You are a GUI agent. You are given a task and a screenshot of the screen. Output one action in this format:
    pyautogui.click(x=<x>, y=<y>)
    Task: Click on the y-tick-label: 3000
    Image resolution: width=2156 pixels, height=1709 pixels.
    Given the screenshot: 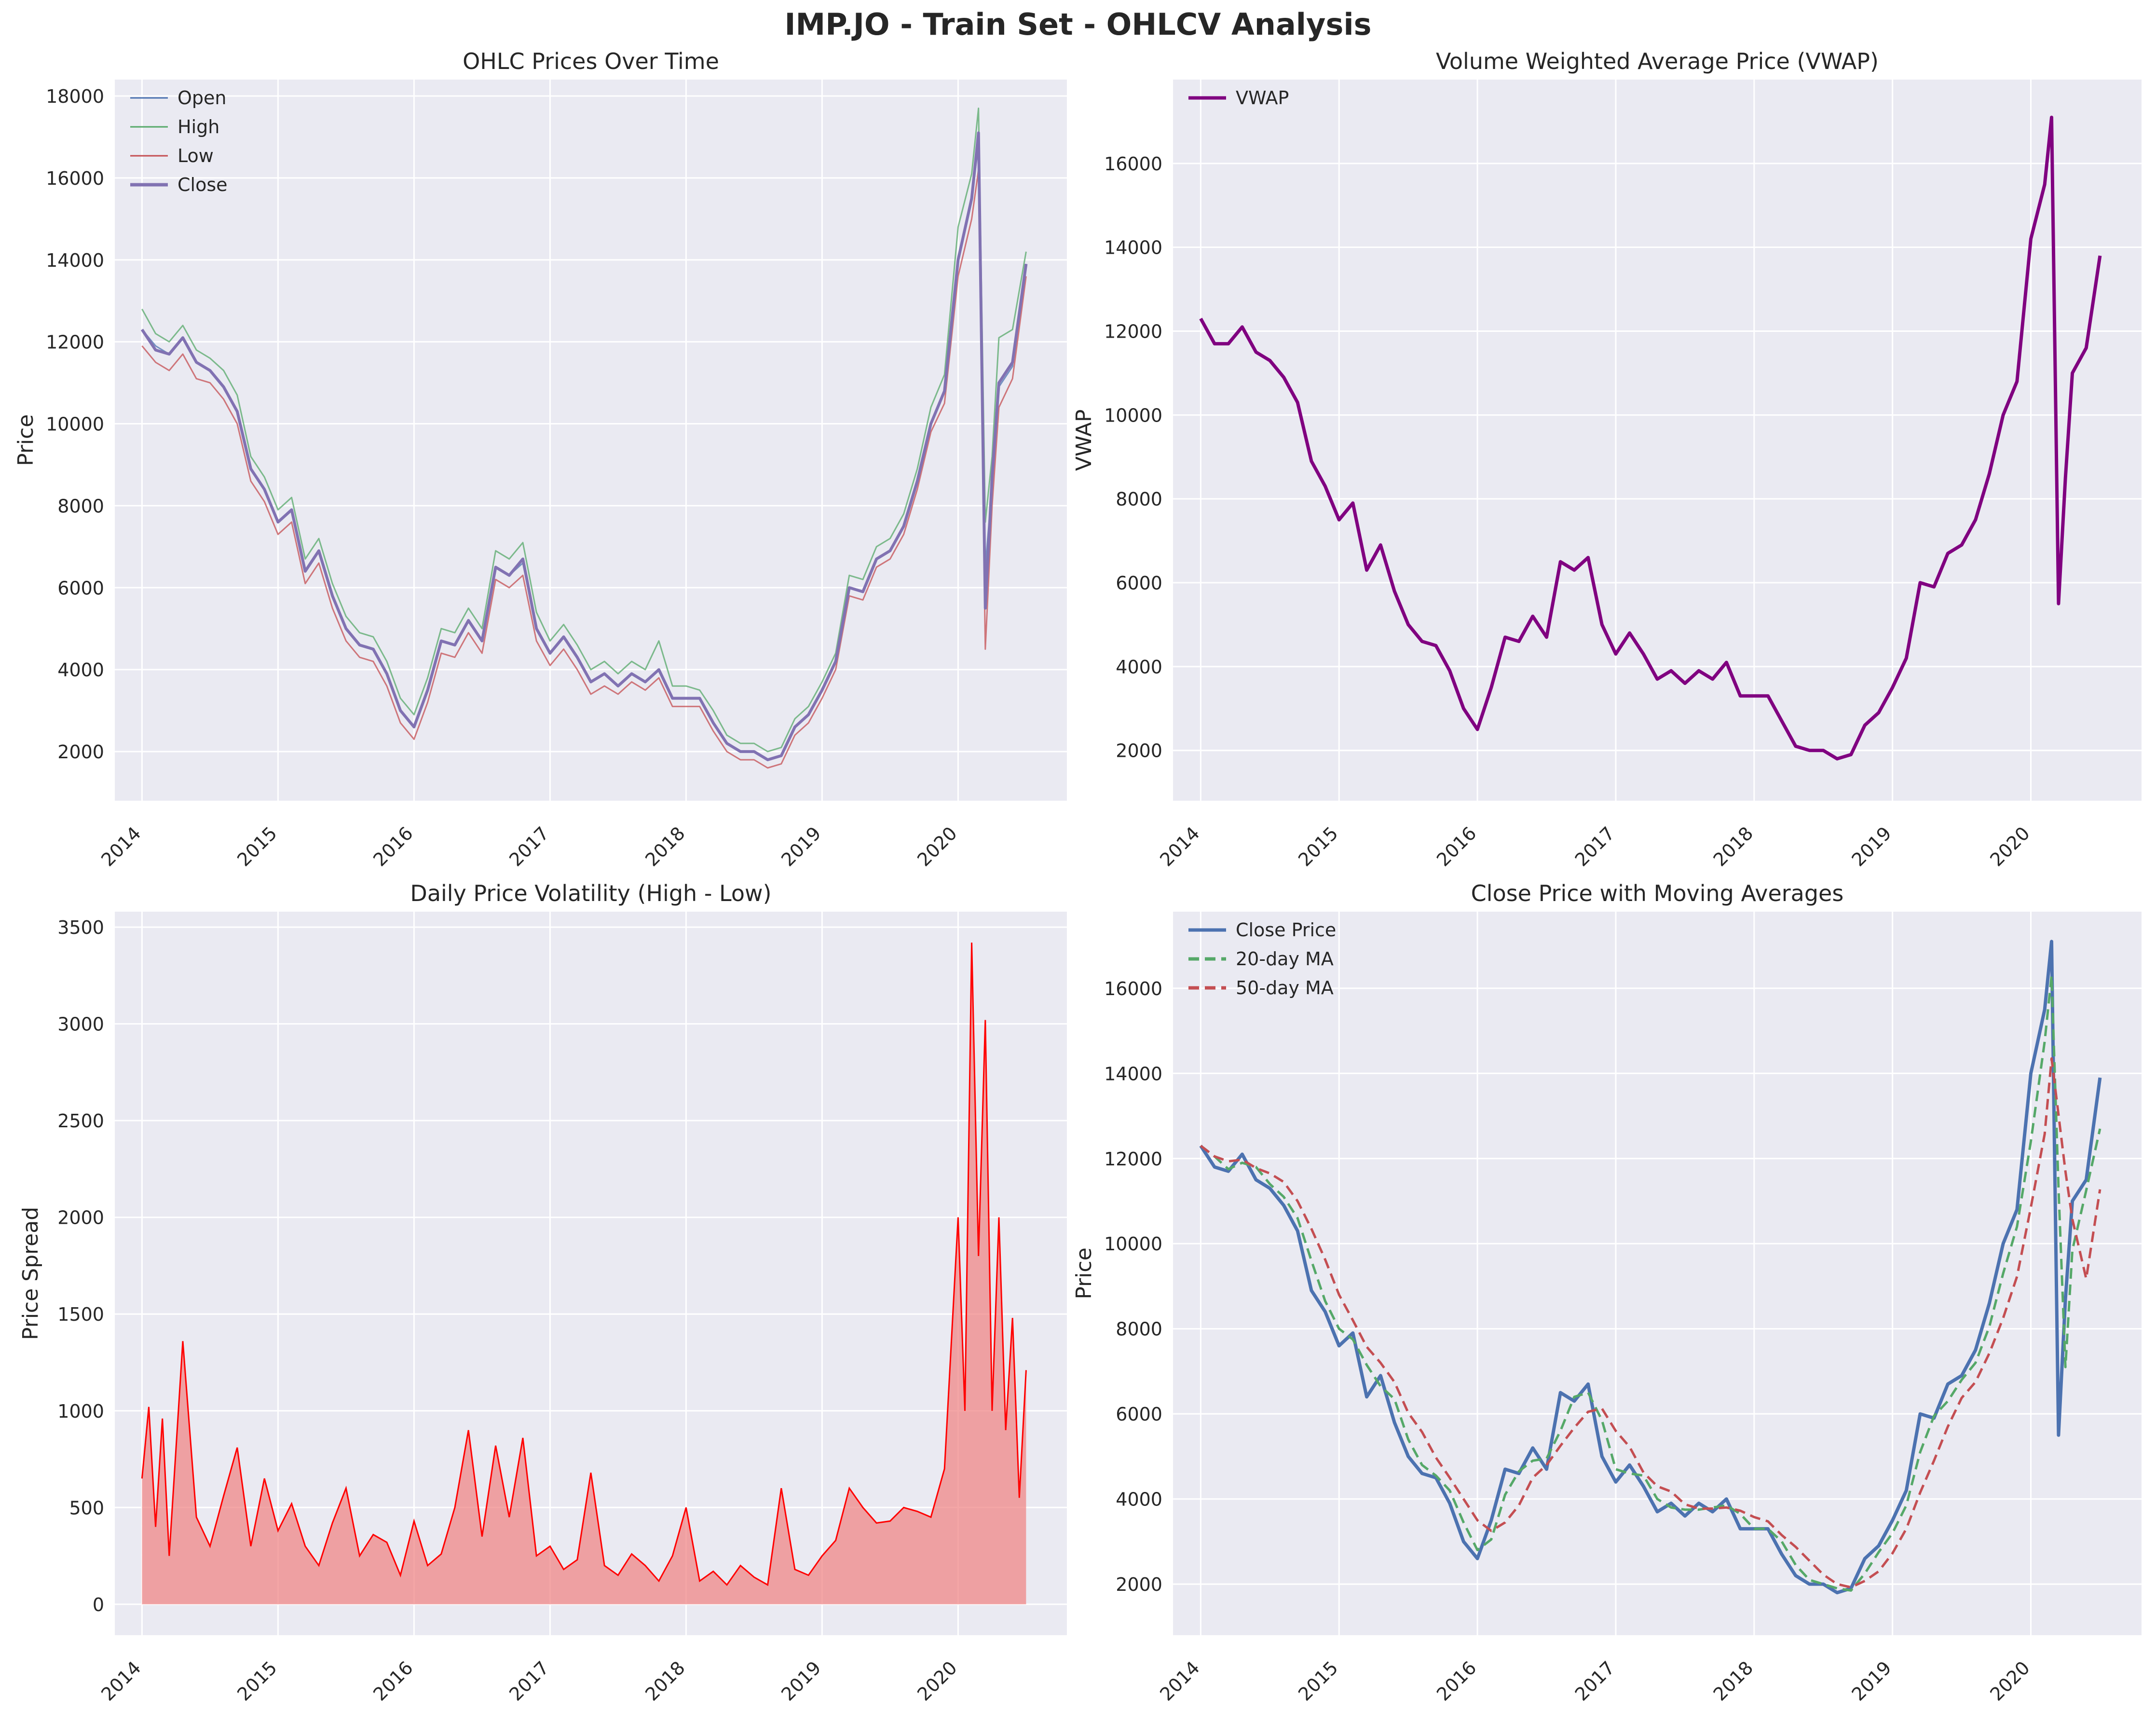 What is the action you would take?
    pyautogui.click(x=80, y=1024)
    